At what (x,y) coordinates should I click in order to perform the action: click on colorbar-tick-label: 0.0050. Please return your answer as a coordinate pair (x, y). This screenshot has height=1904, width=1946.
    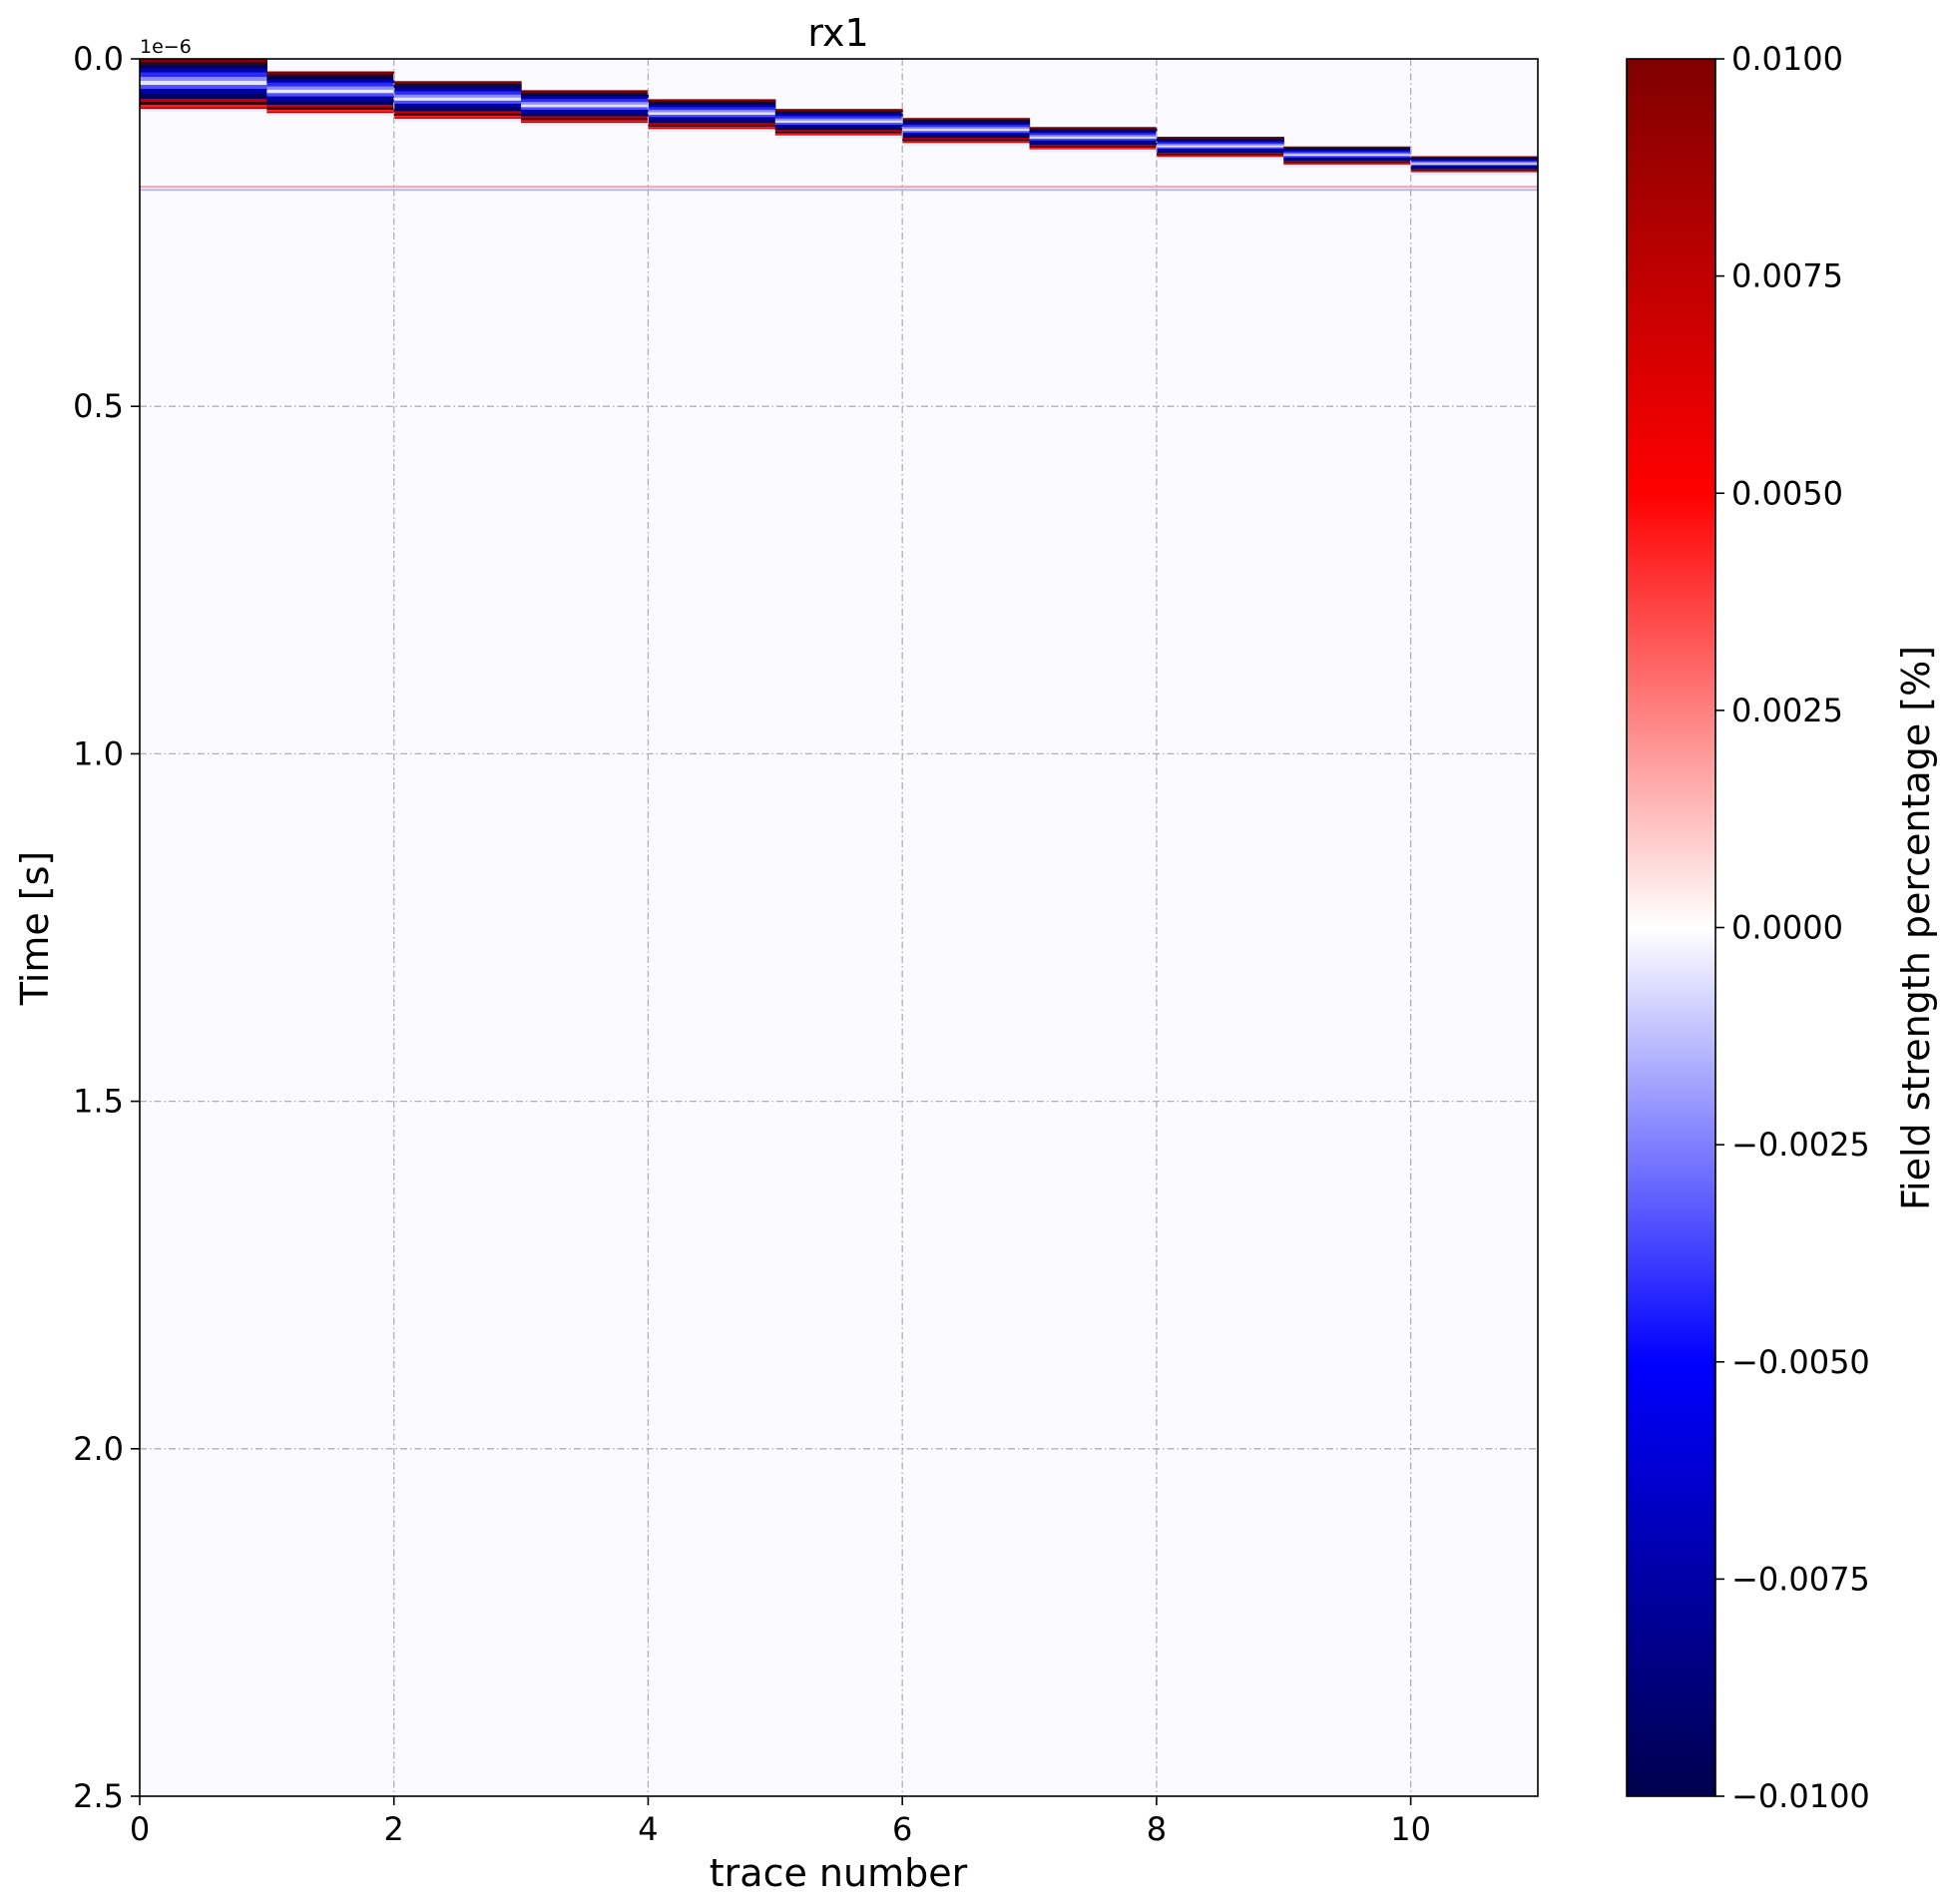
    Looking at the image, I should click on (1787, 493).